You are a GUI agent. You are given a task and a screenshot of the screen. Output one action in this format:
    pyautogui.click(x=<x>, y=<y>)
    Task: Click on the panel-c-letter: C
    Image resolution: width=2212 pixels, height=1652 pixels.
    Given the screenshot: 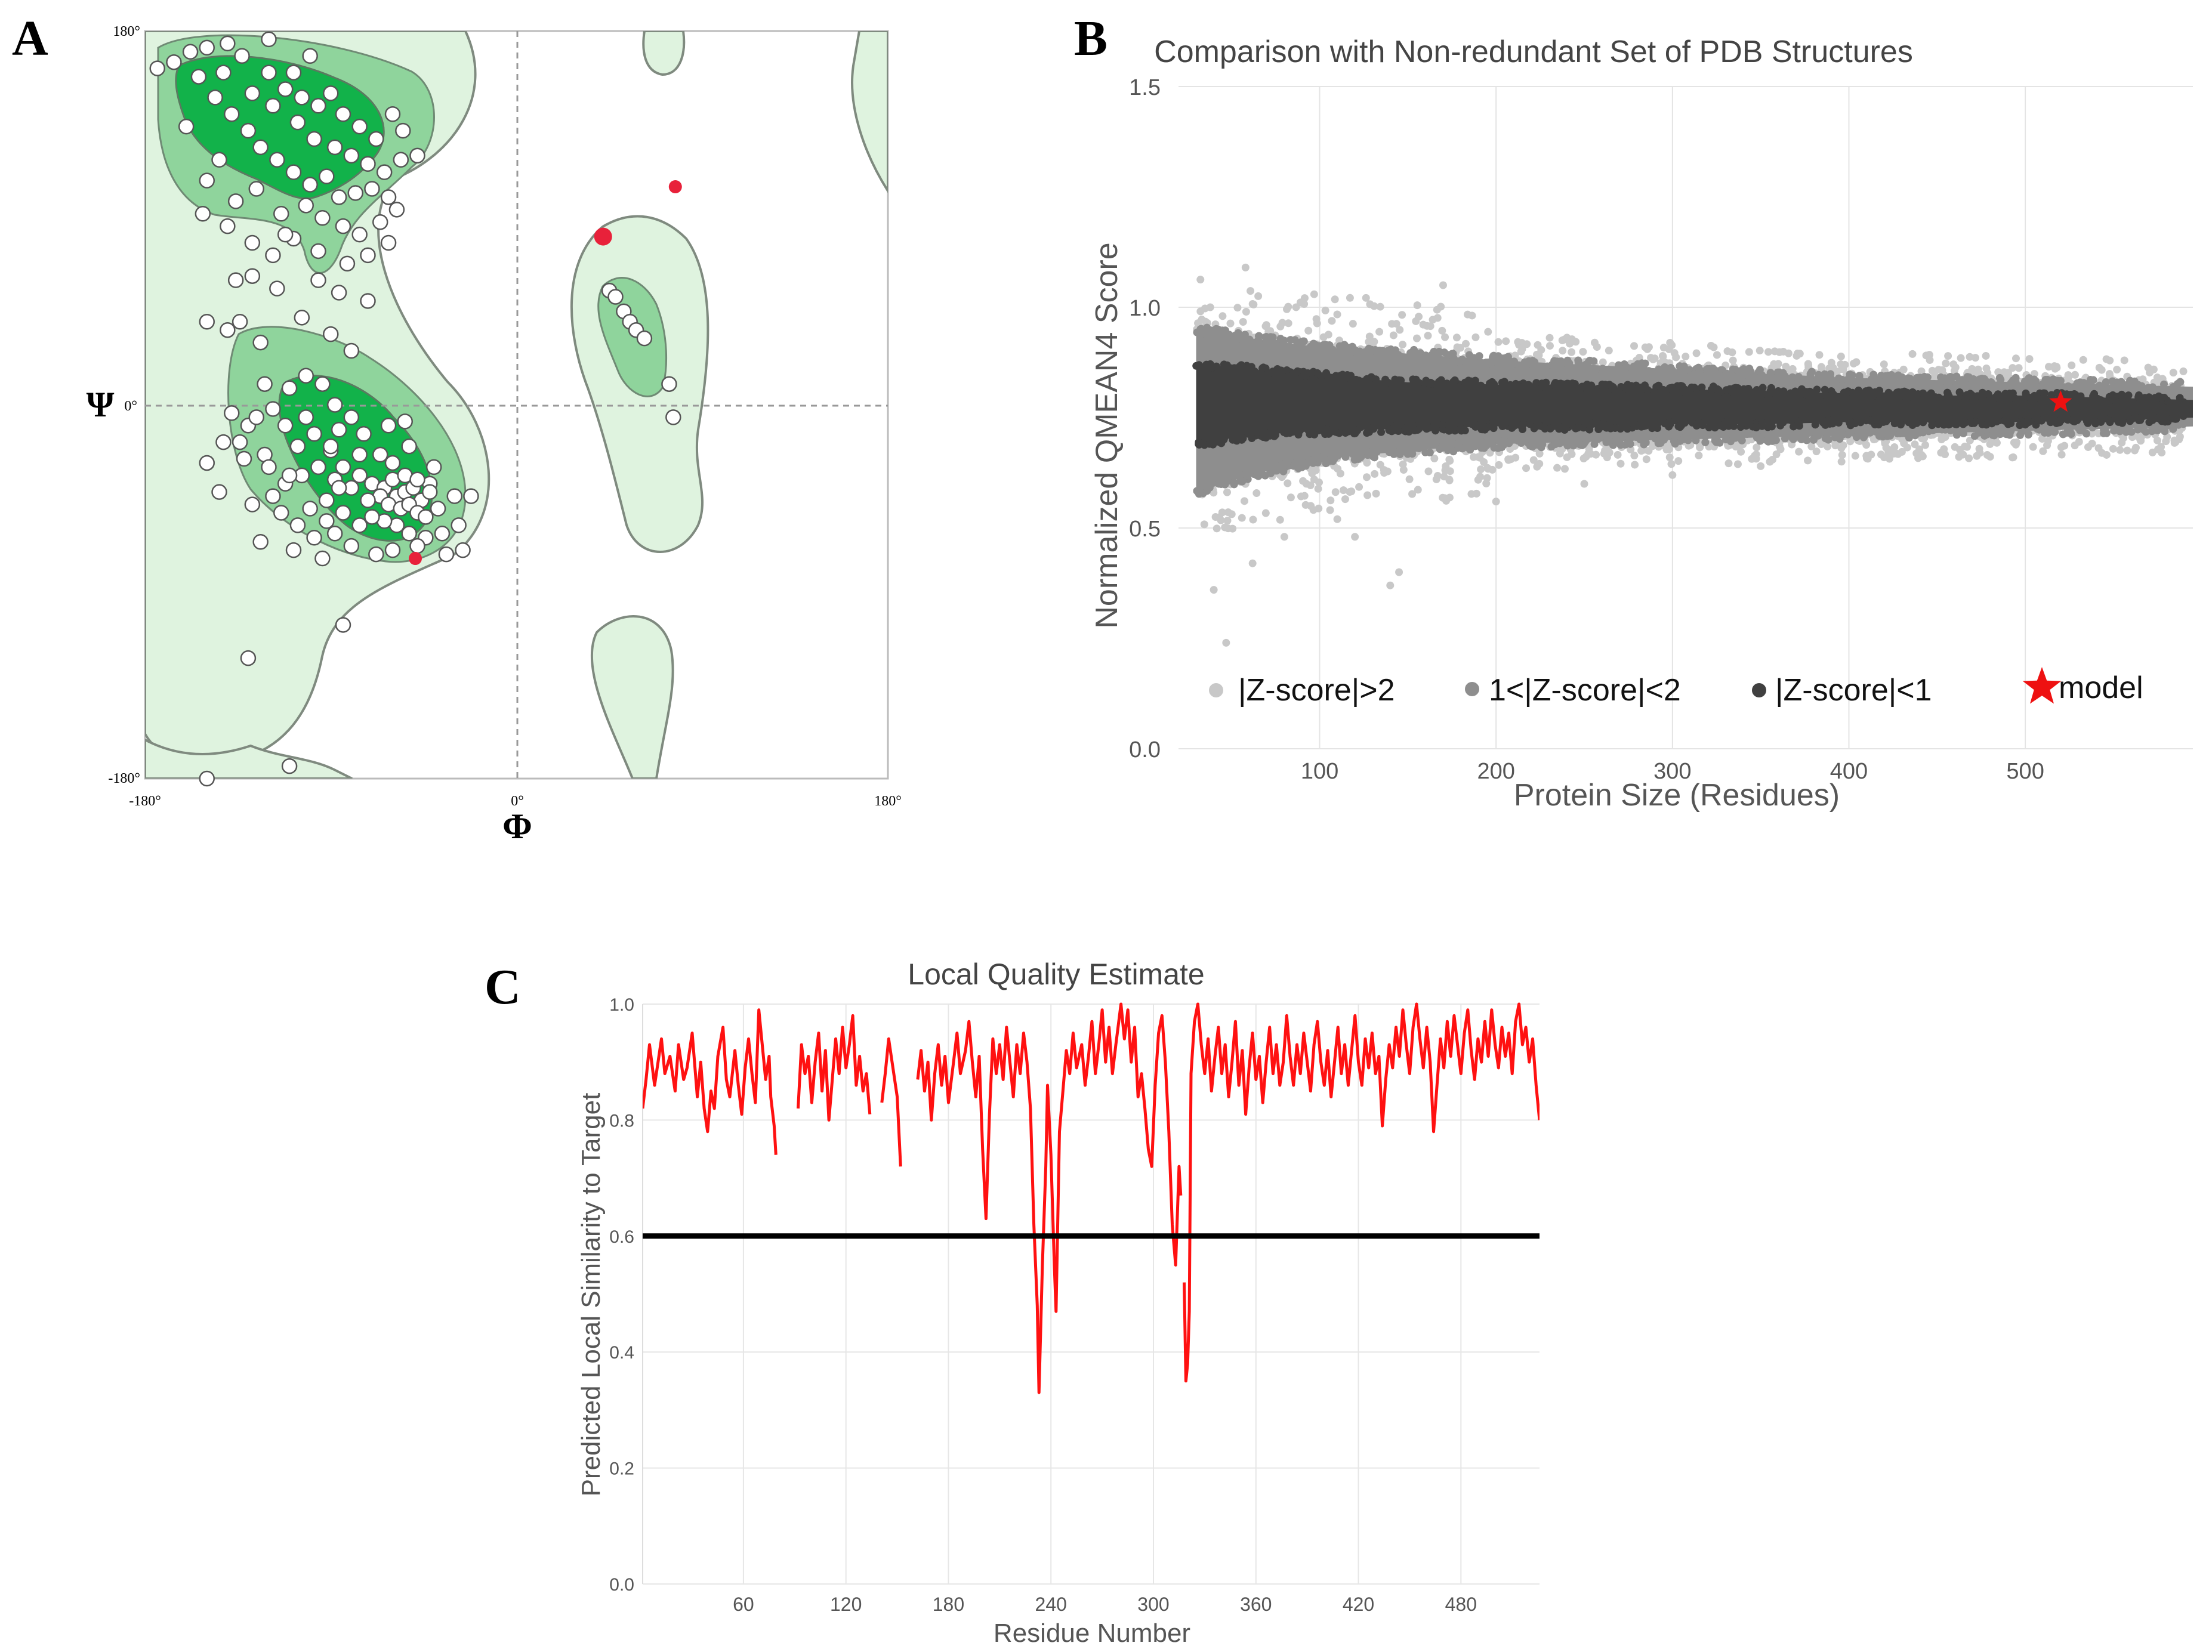 What is the action you would take?
    pyautogui.click(x=503, y=987)
    